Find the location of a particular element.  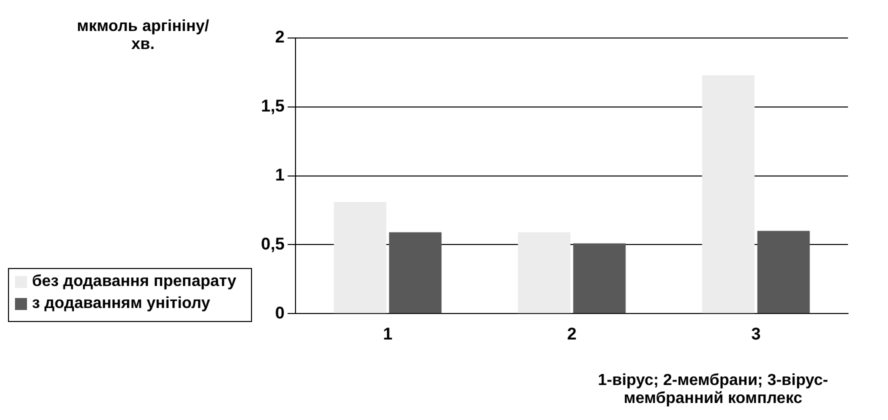

x-tick-label: 2 is located at coordinates (572, 334).